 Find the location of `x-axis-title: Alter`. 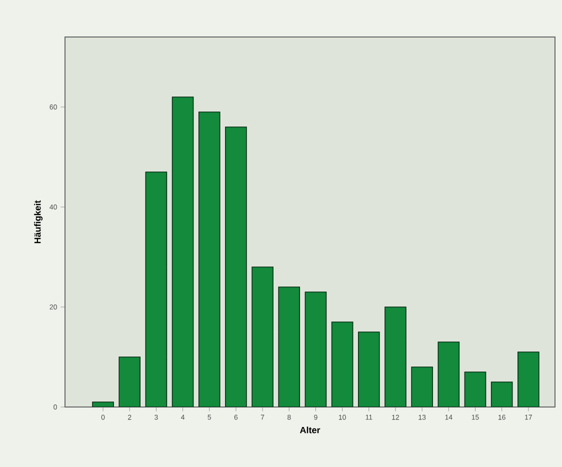

x-axis-title: Alter is located at coordinates (310, 430).